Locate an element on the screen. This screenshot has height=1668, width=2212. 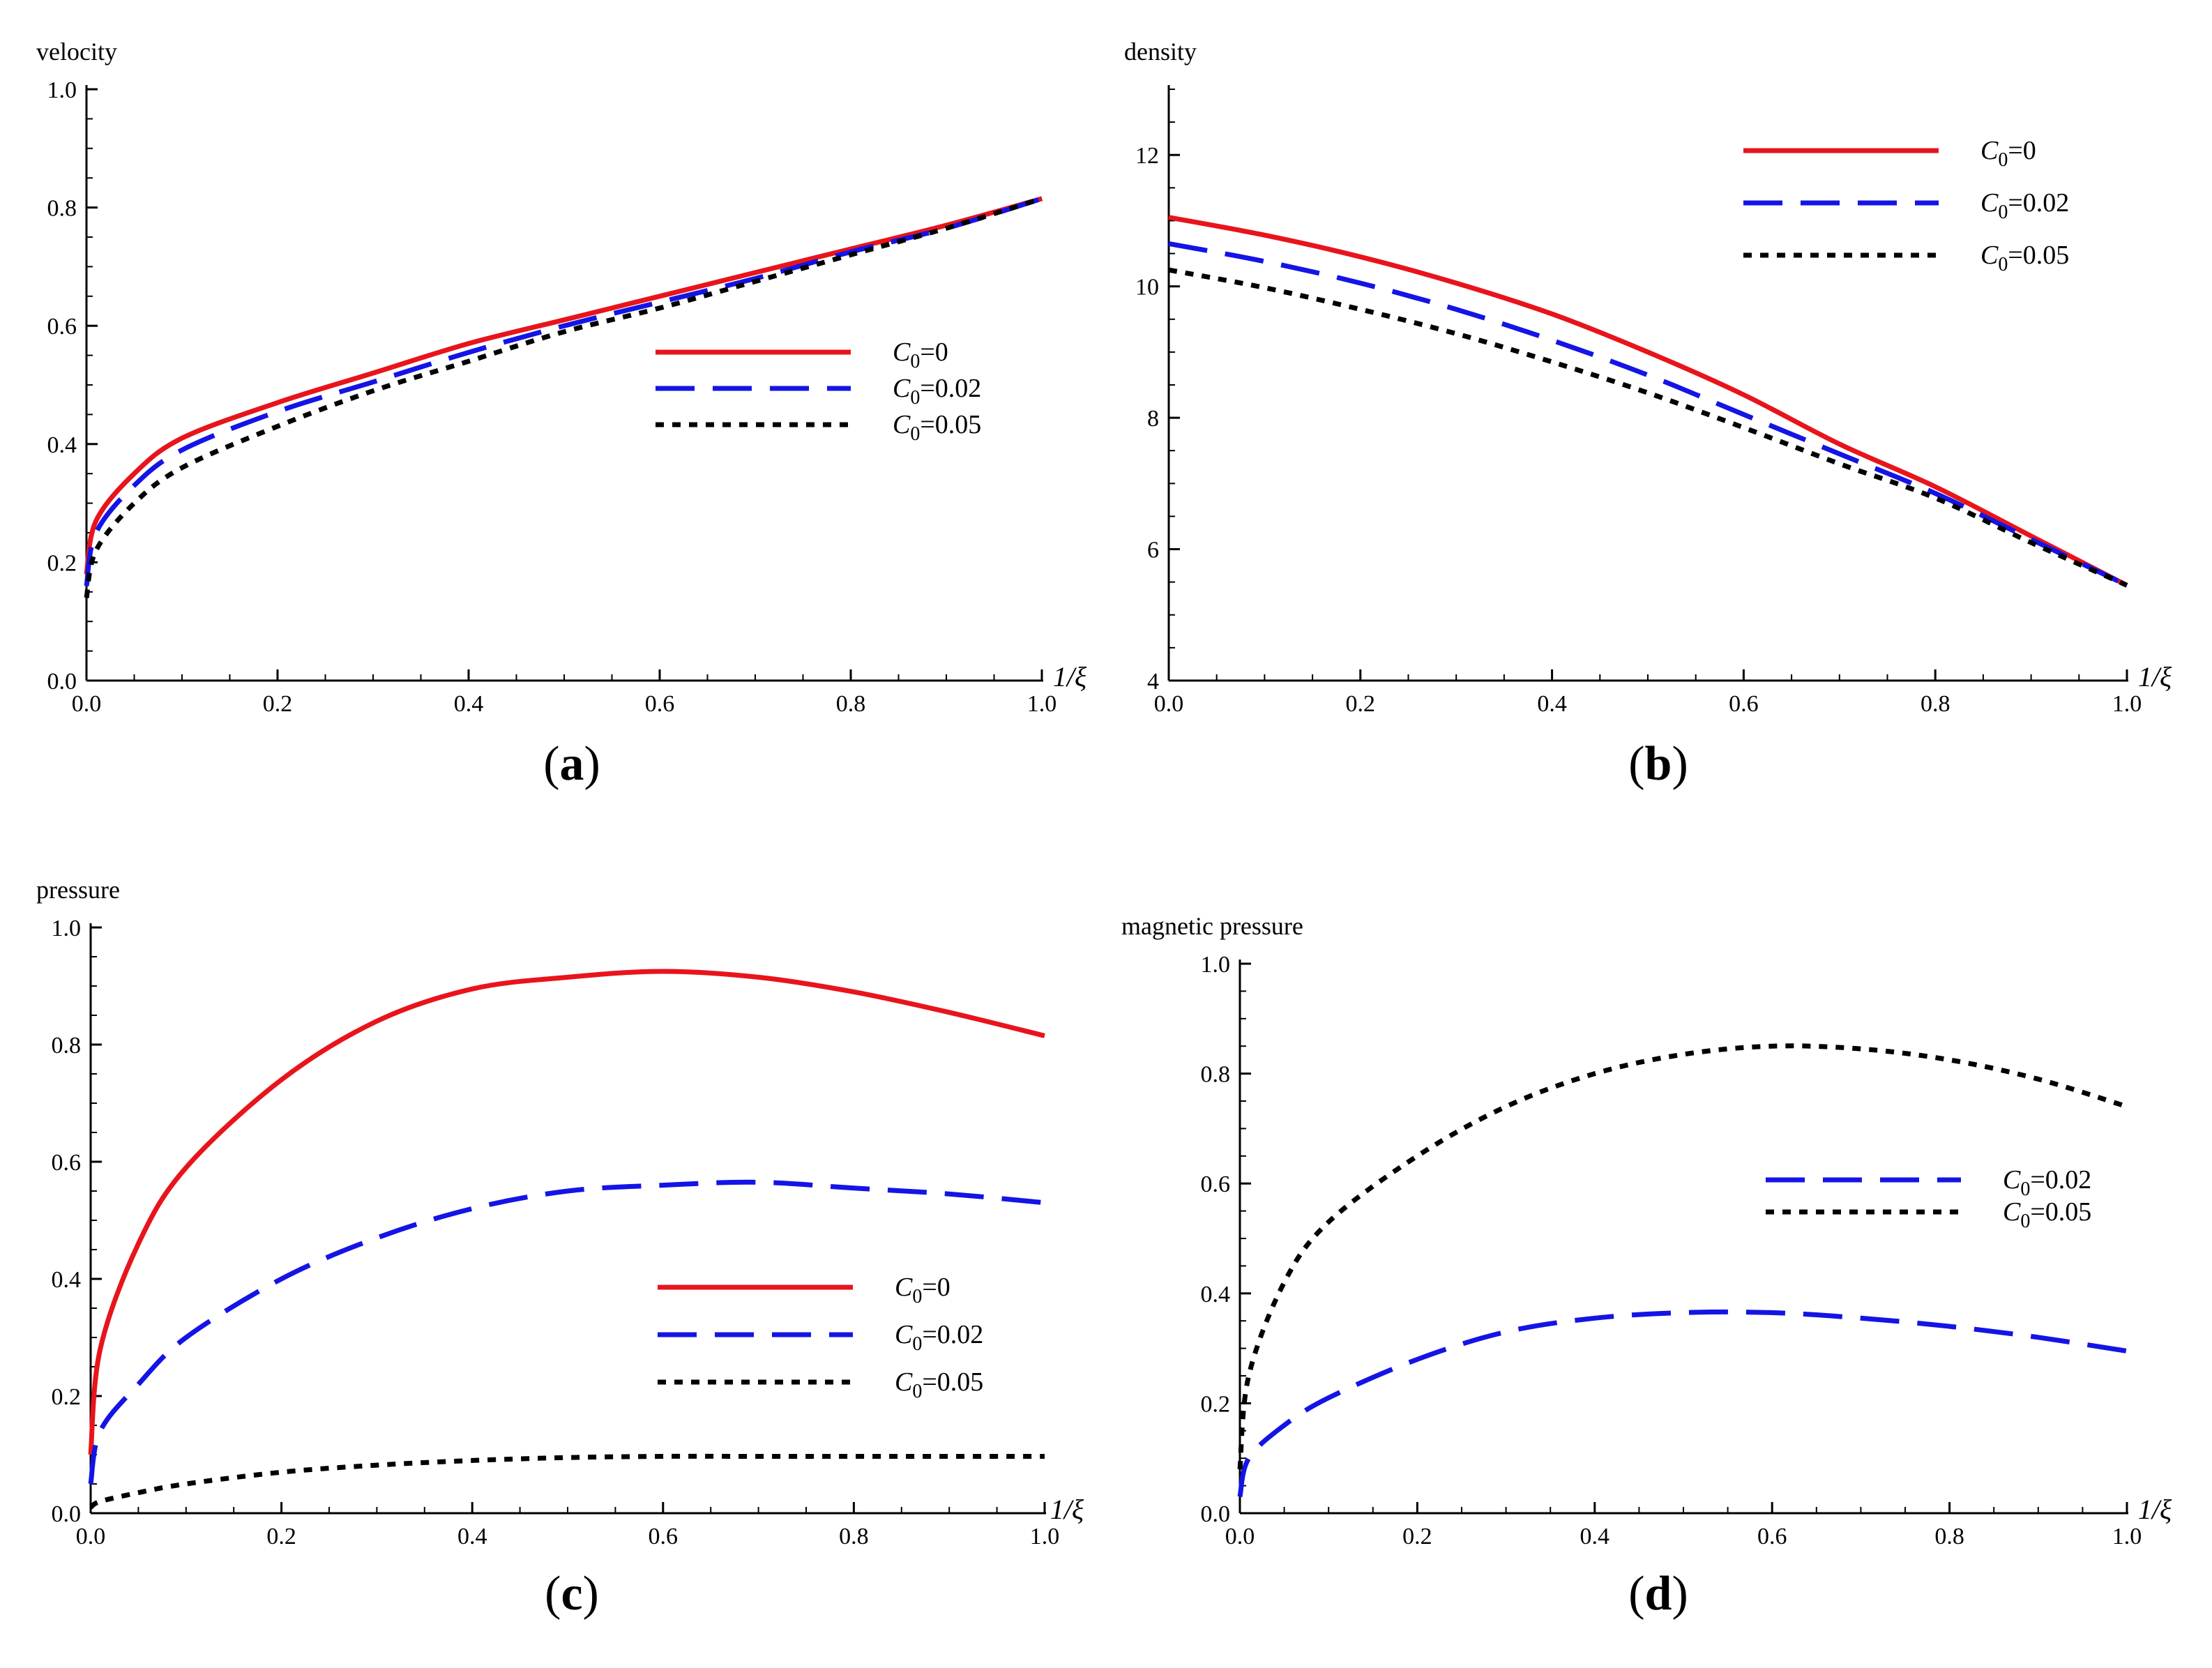
y-tick-label: 4 is located at coordinates (1153, 682).